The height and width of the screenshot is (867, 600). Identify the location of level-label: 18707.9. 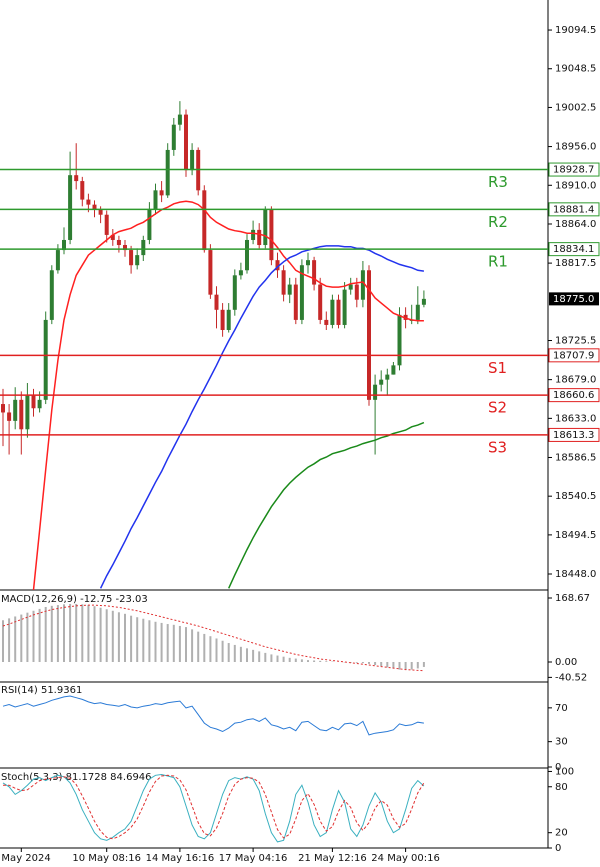
(573, 355).